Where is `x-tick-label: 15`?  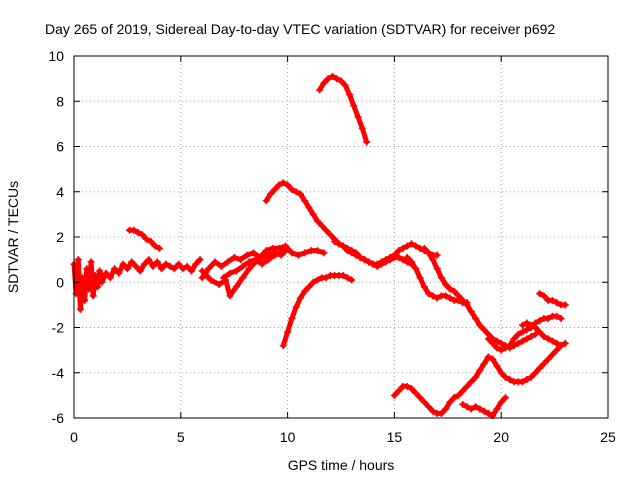 x-tick-label: 15 is located at coordinates (395, 437).